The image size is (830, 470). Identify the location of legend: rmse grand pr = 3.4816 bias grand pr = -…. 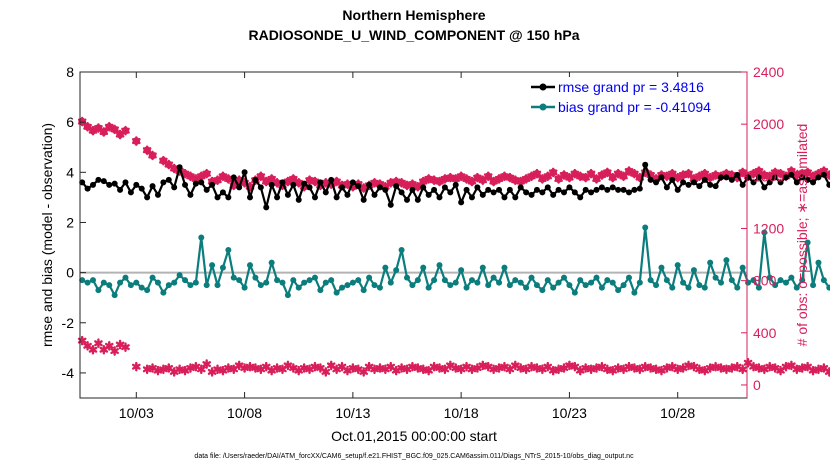
(636, 98).